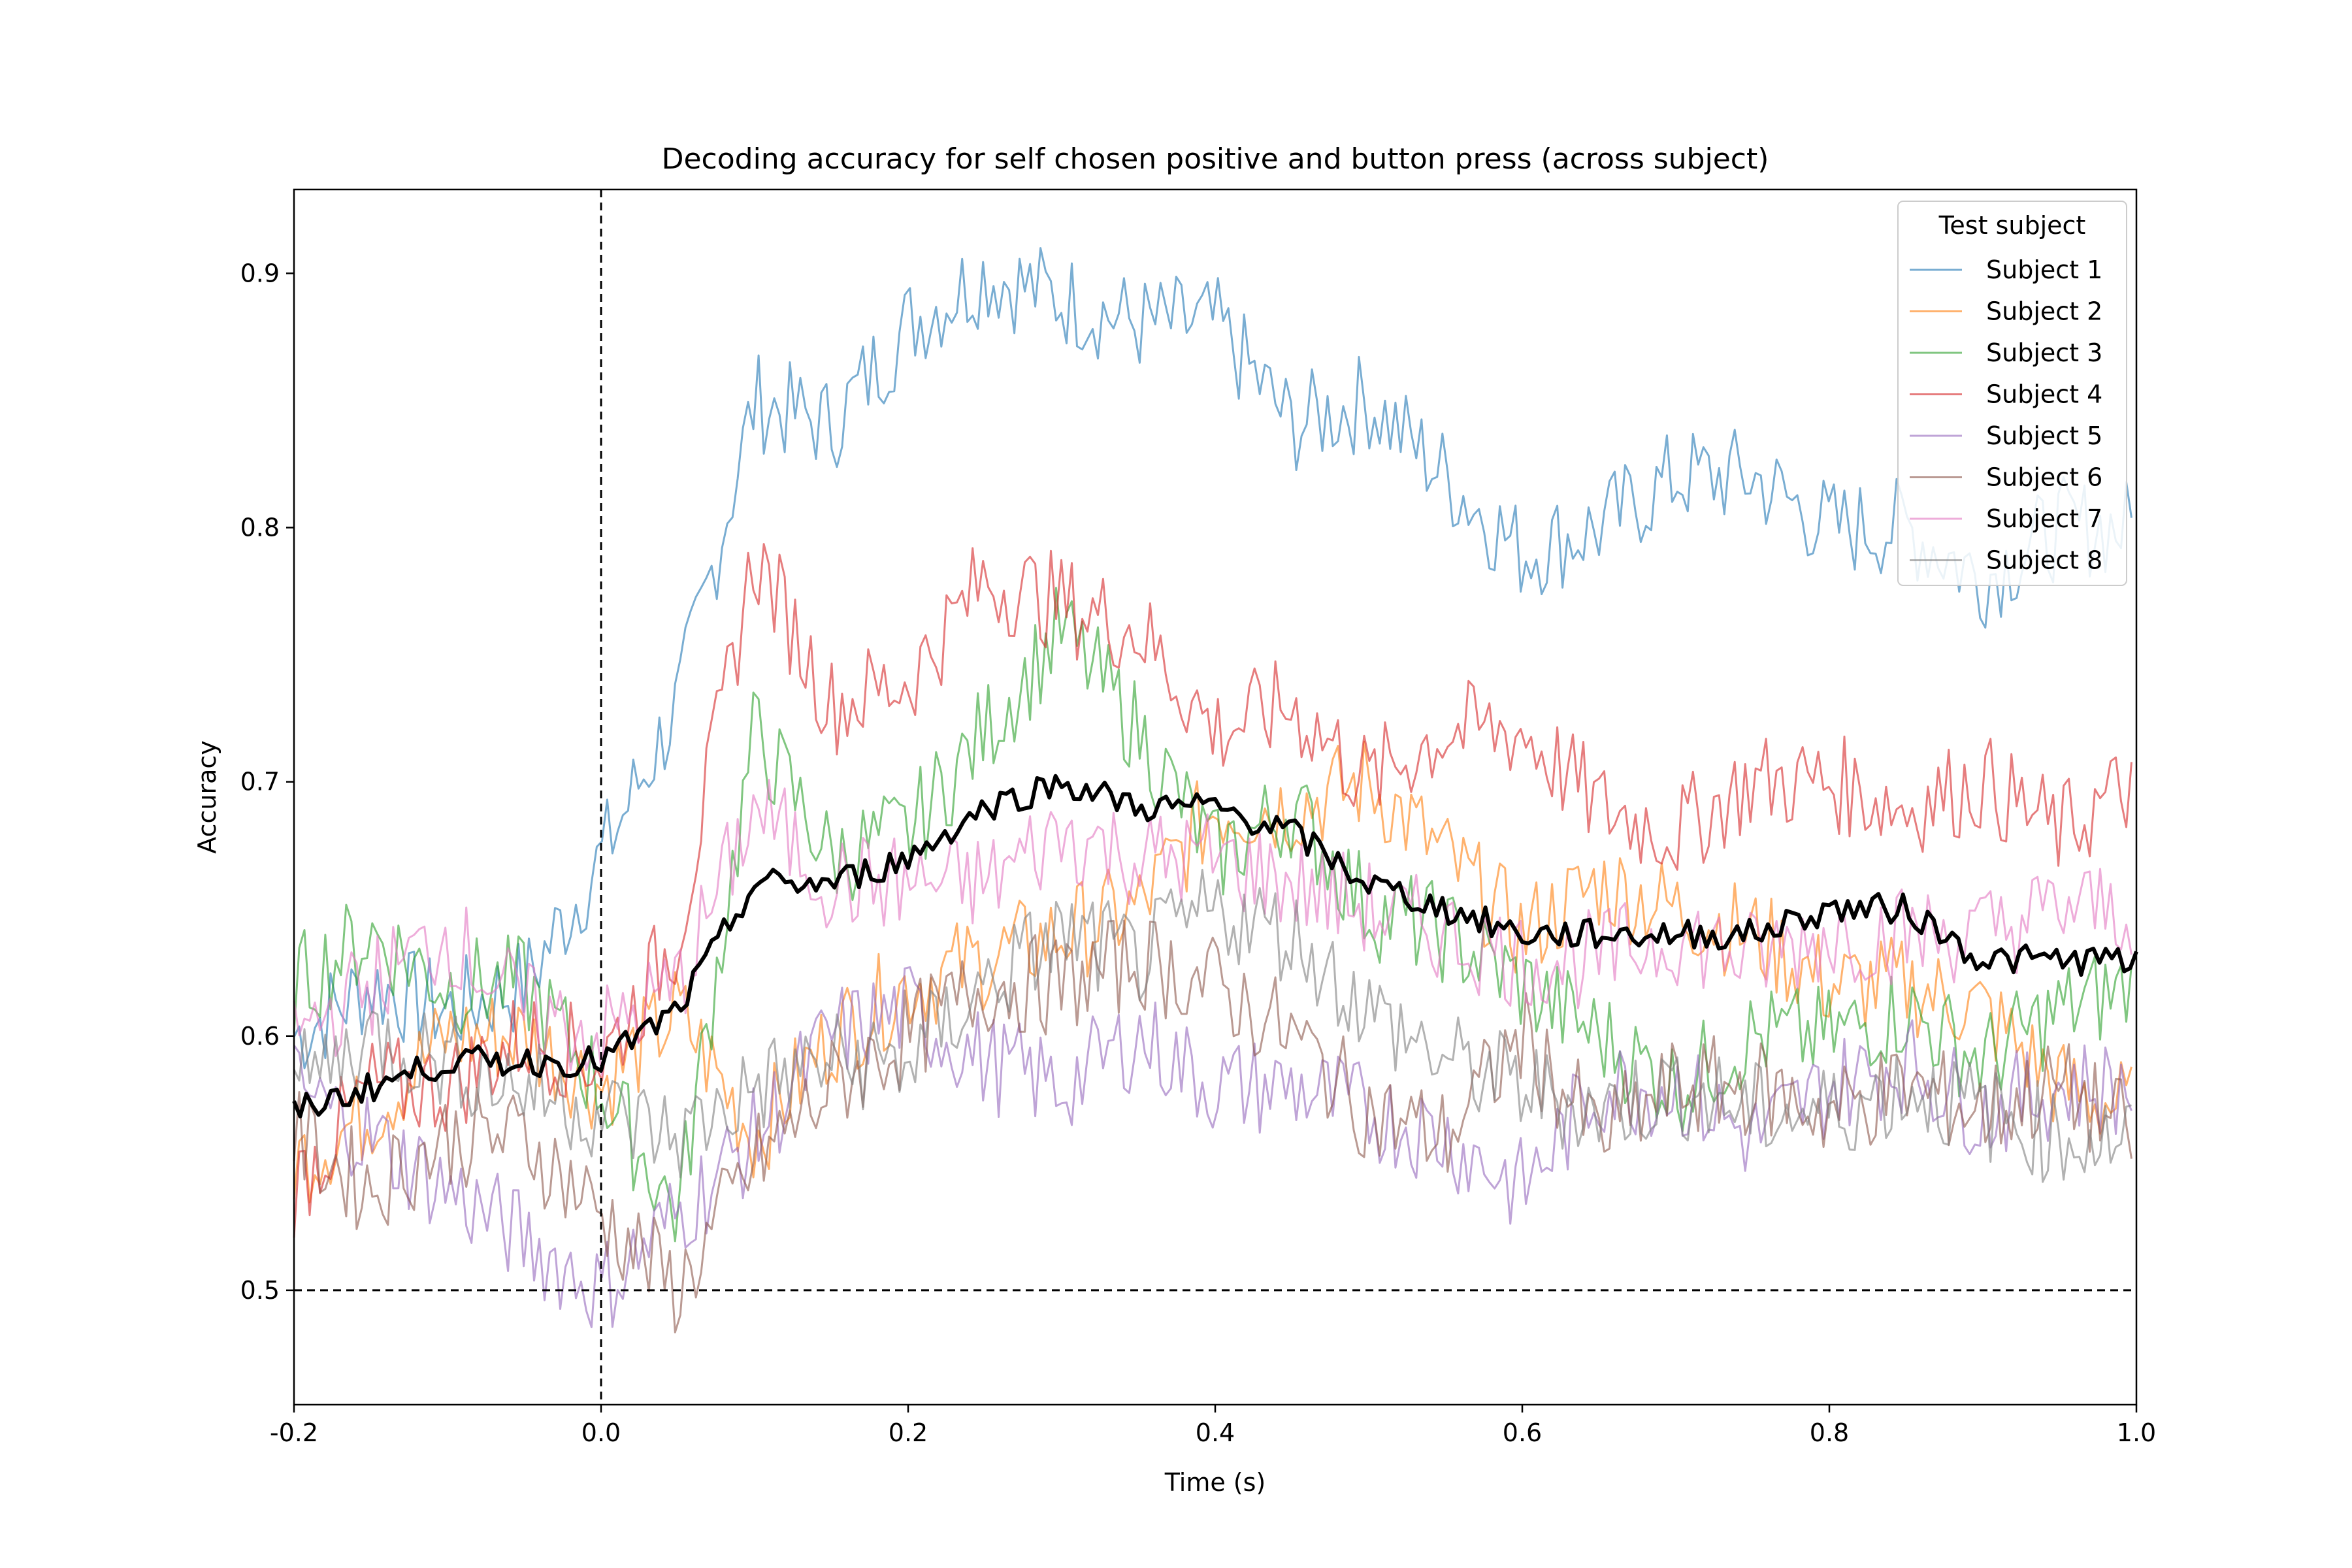  I want to click on y-tick-label: 0.7, so click(260, 782).